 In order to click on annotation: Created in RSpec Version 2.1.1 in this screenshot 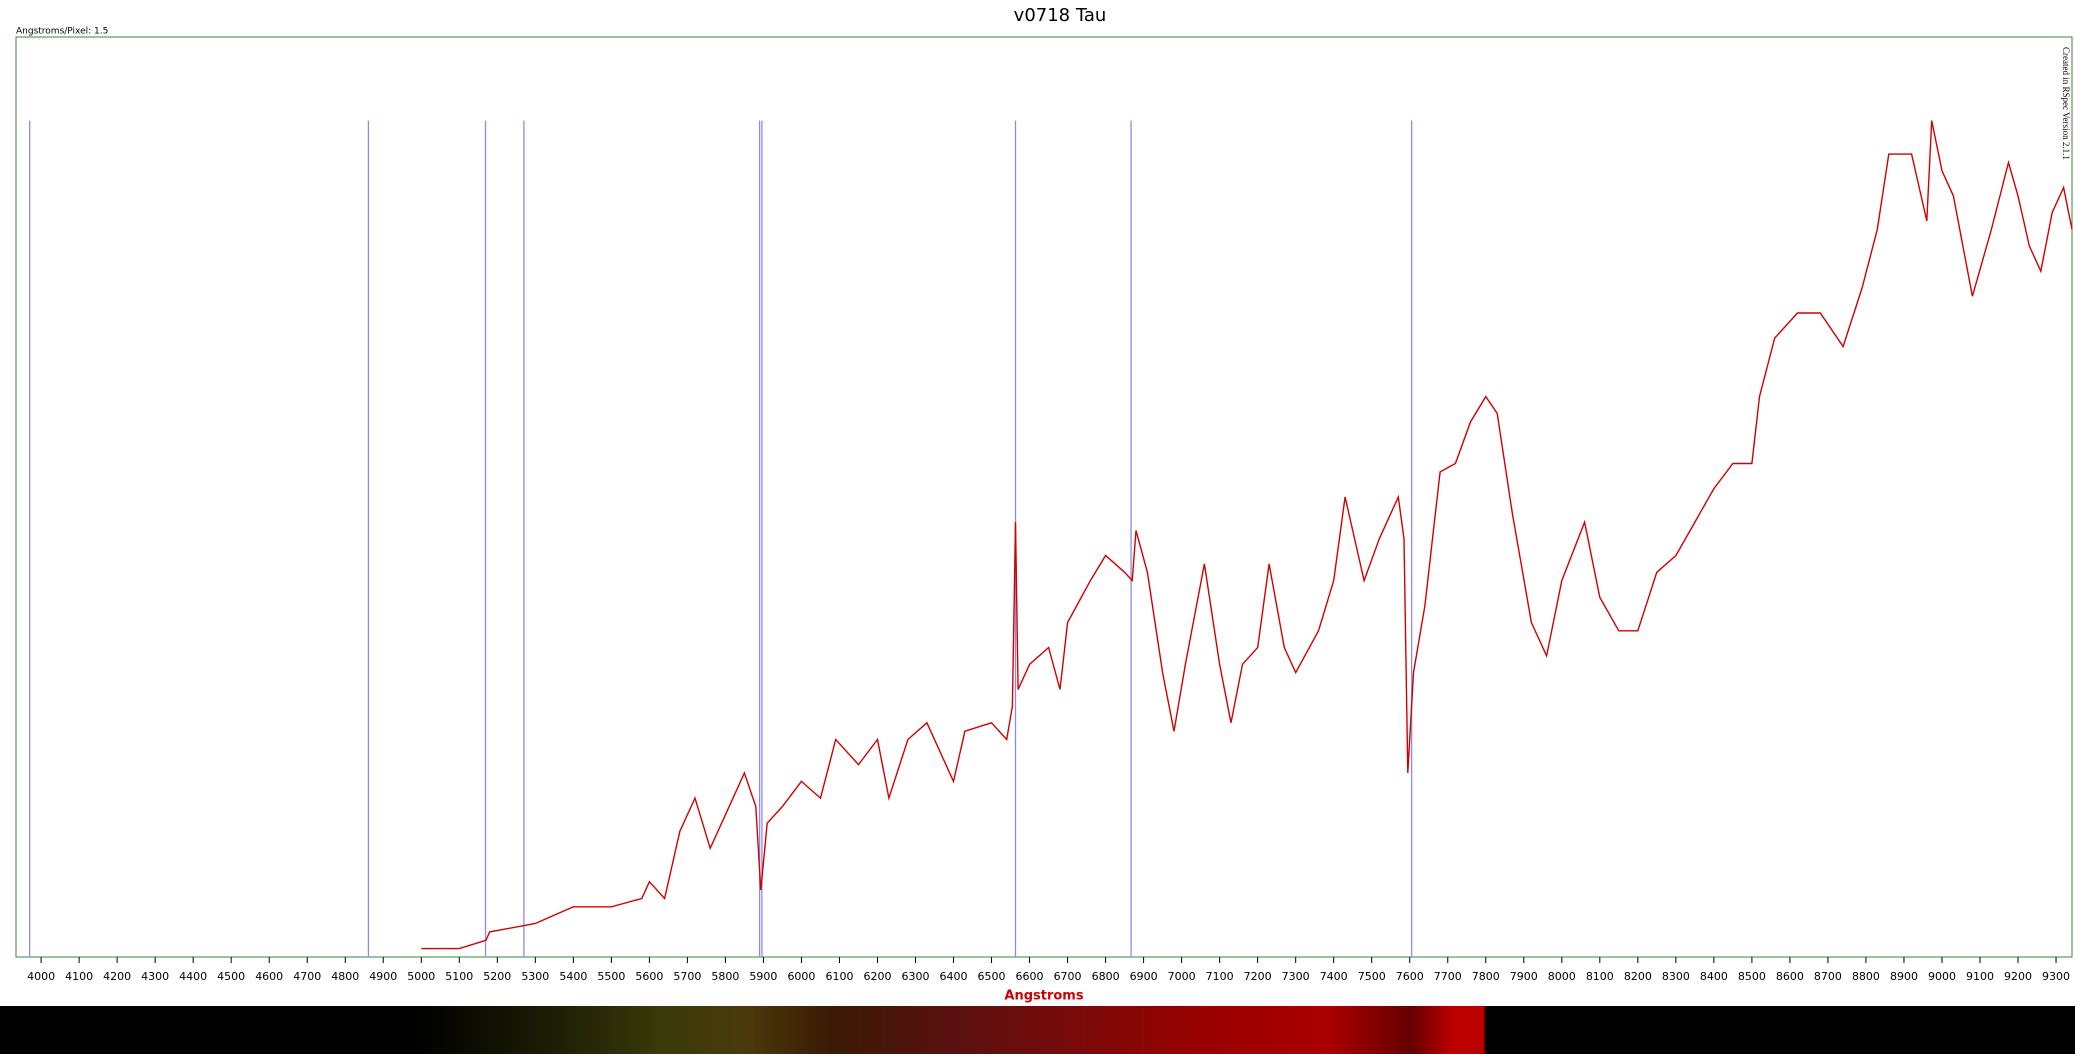, I will do `click(2066, 103)`.